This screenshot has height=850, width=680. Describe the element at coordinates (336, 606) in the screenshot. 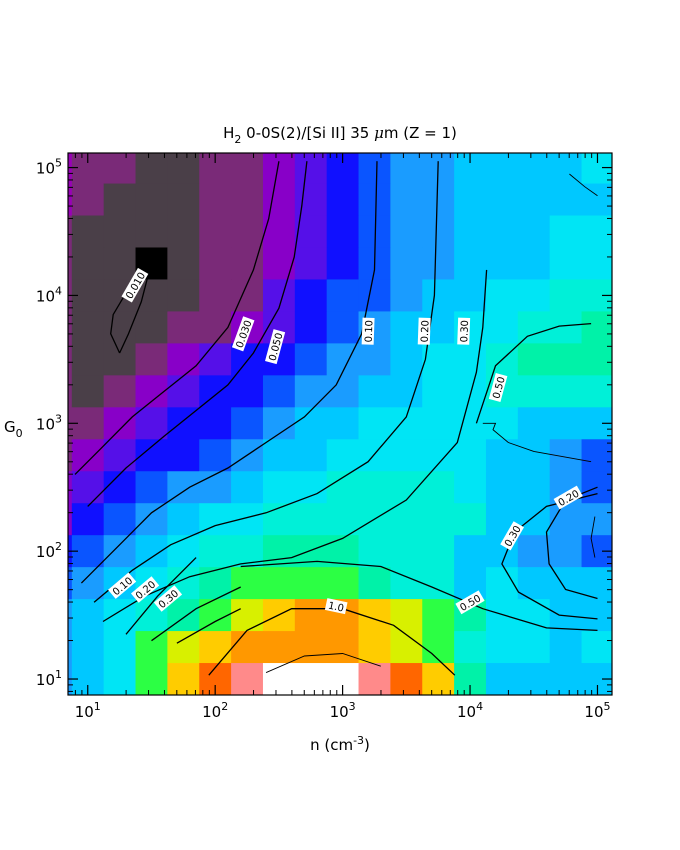

I see `contour-label: 1.0` at that location.